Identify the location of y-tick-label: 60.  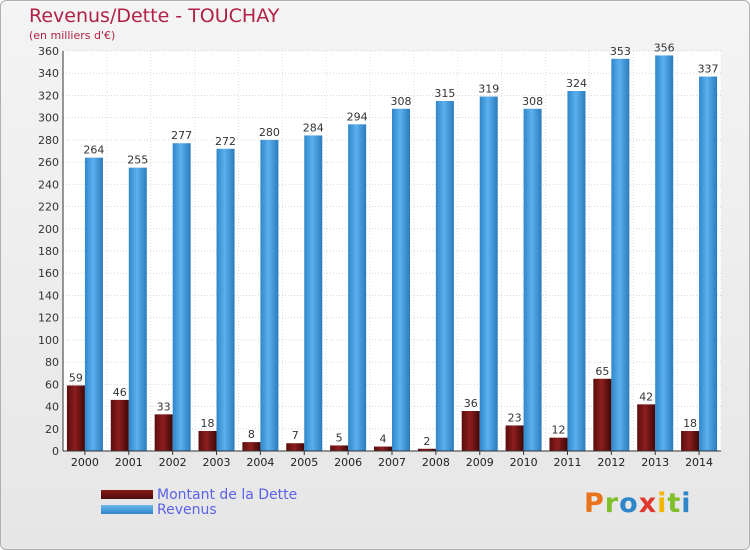
(52, 384).